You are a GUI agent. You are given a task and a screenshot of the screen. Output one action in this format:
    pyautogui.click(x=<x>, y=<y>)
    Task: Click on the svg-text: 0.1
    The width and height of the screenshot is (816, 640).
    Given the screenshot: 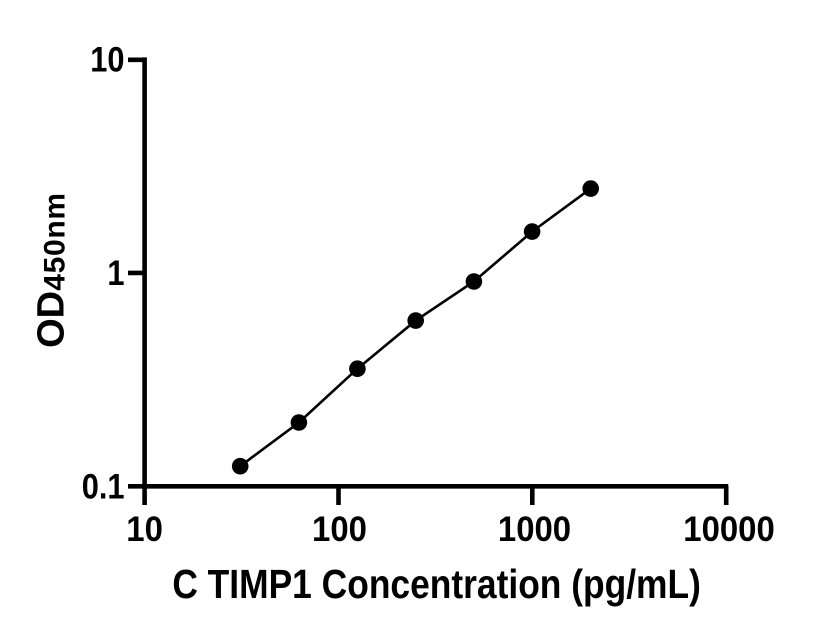 What is the action you would take?
    pyautogui.click(x=103, y=486)
    